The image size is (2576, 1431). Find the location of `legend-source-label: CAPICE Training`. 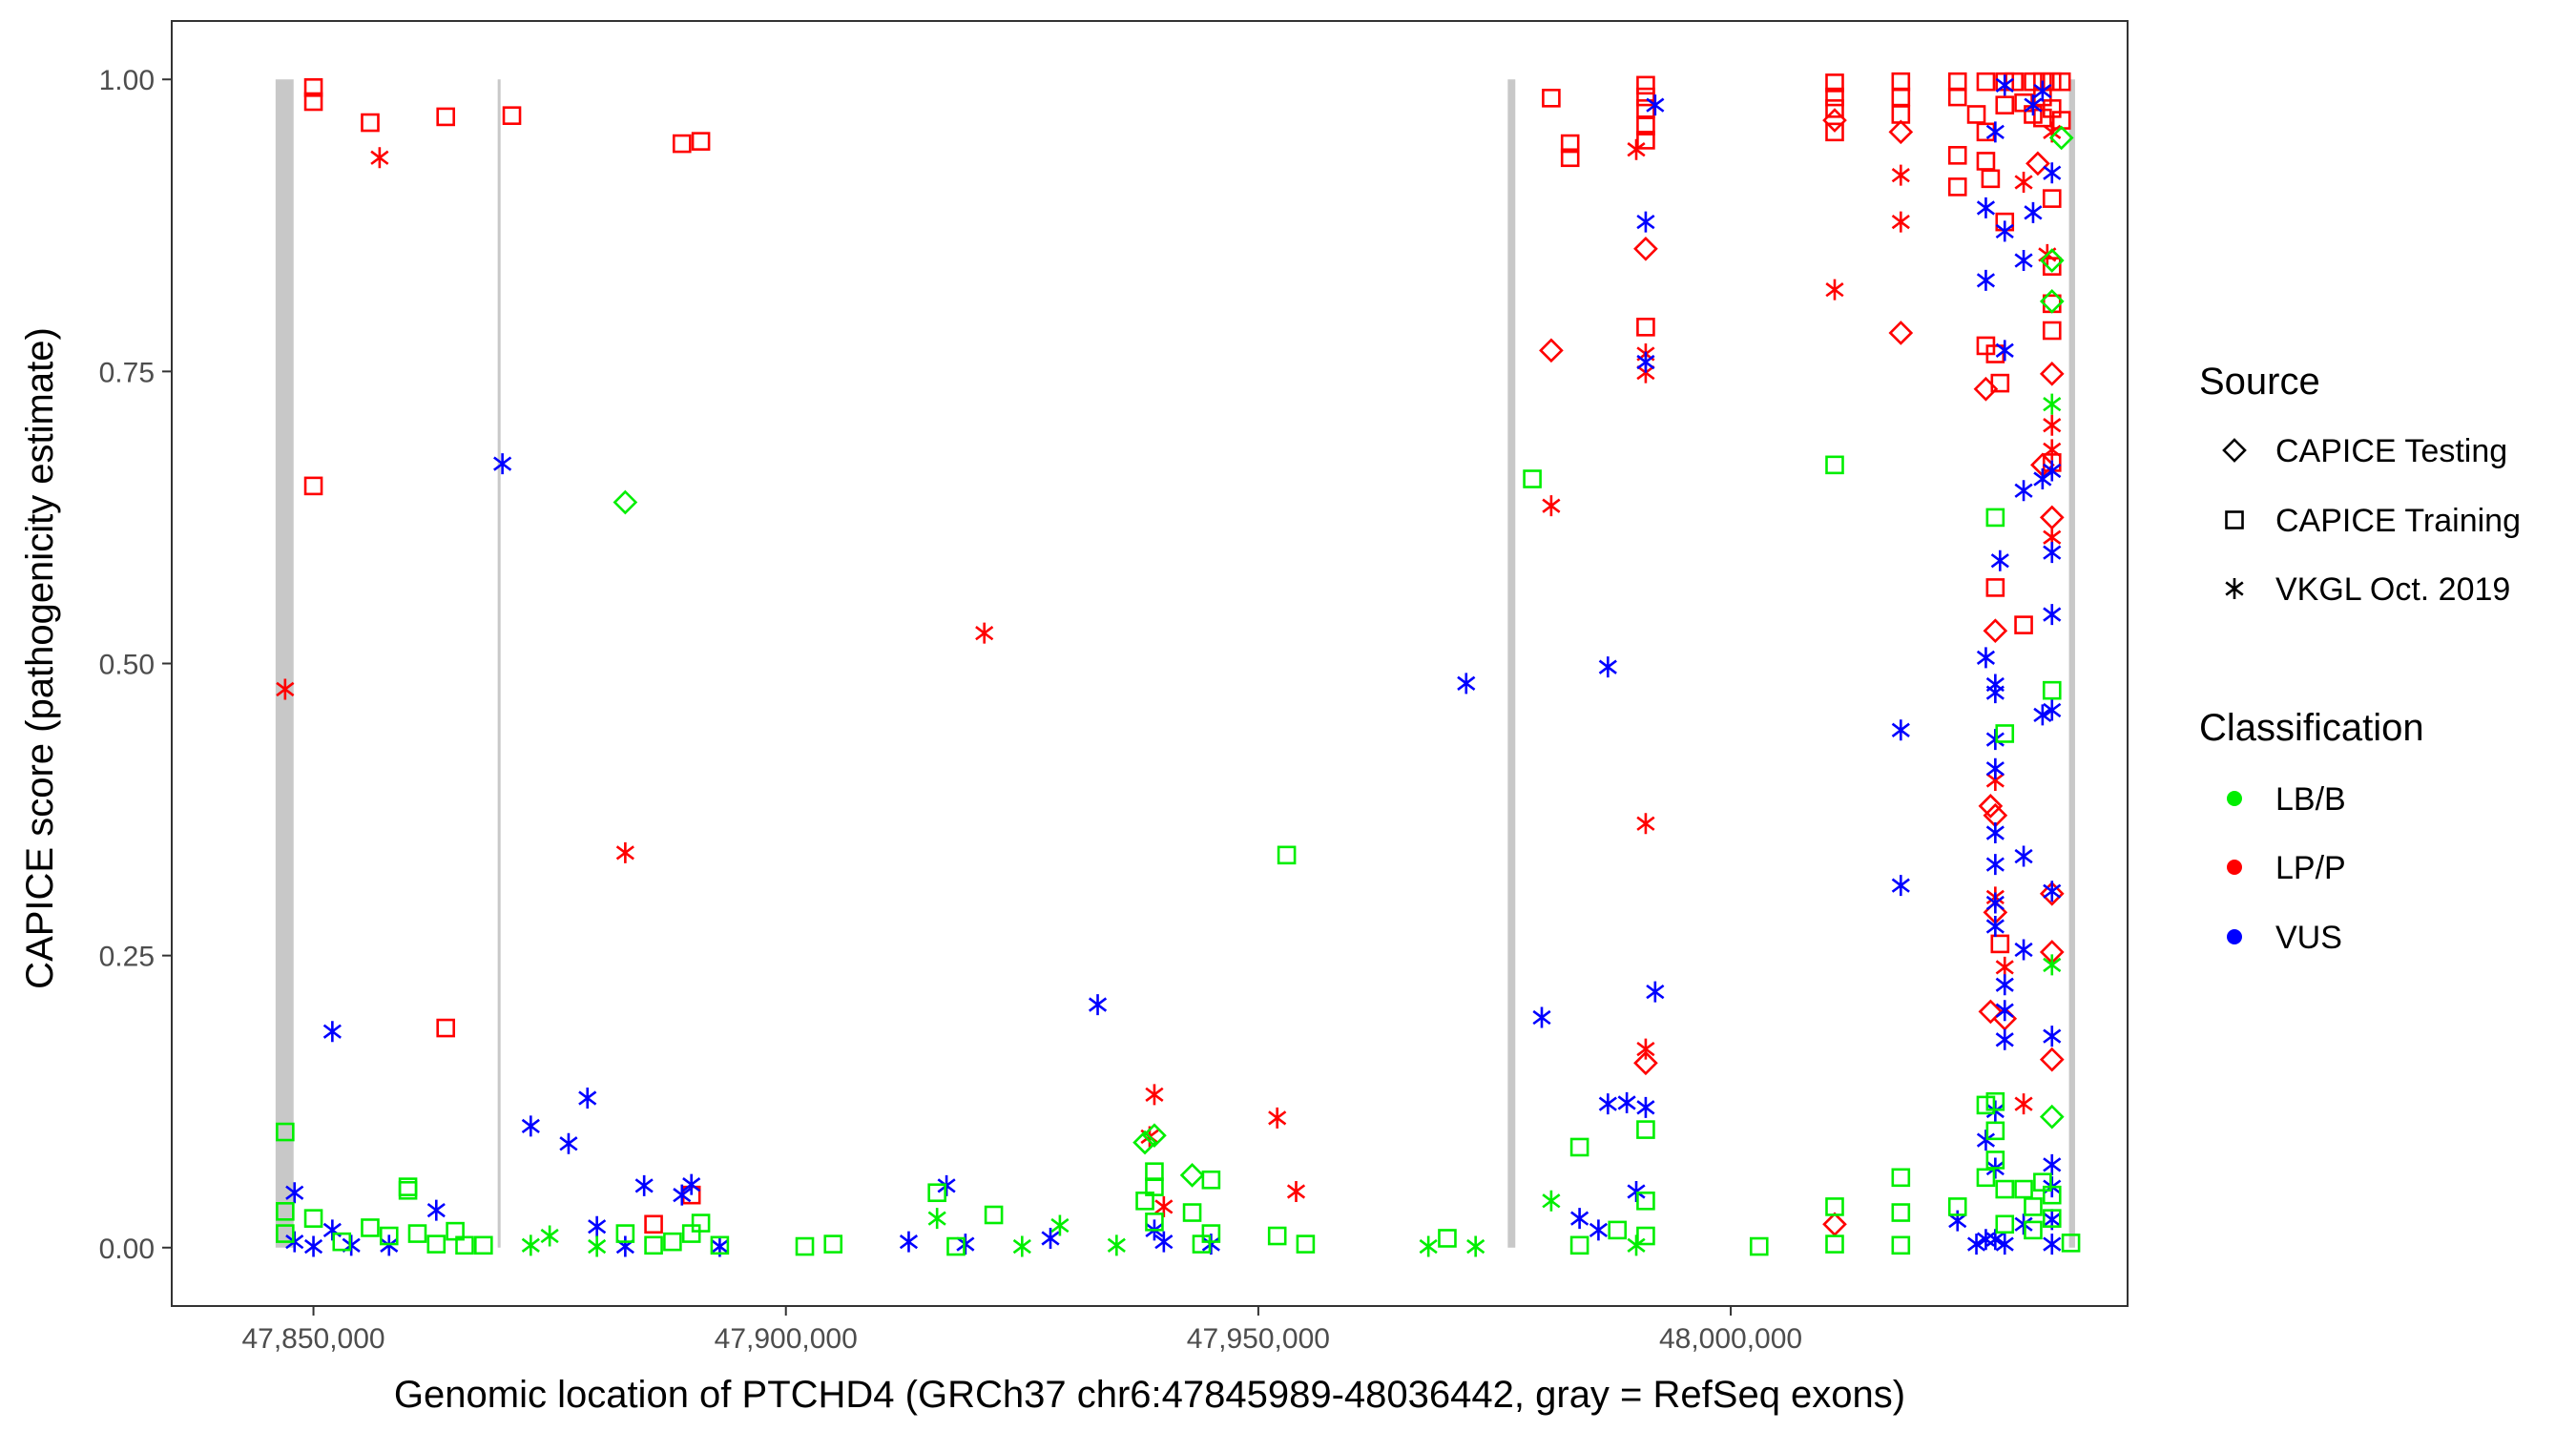

legend-source-label: CAPICE Training is located at coordinates (2398, 521).